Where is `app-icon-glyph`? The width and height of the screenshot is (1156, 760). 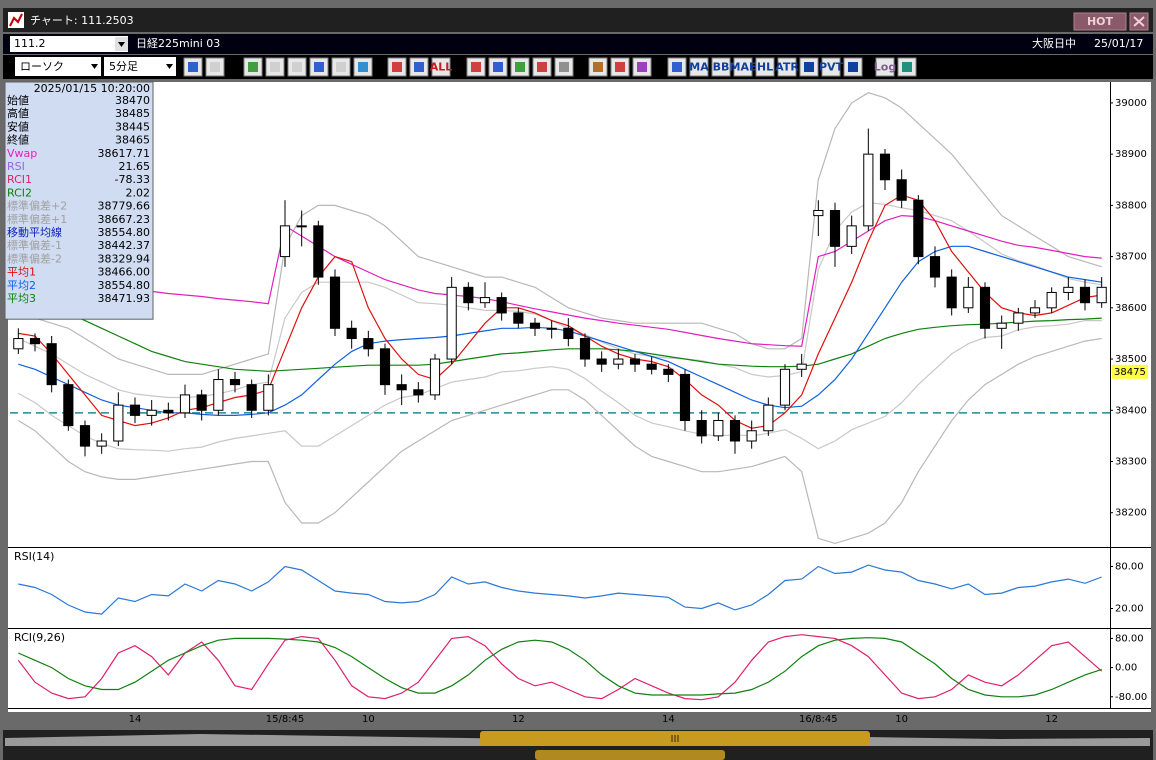
app-icon-glyph is located at coordinates (16, 20).